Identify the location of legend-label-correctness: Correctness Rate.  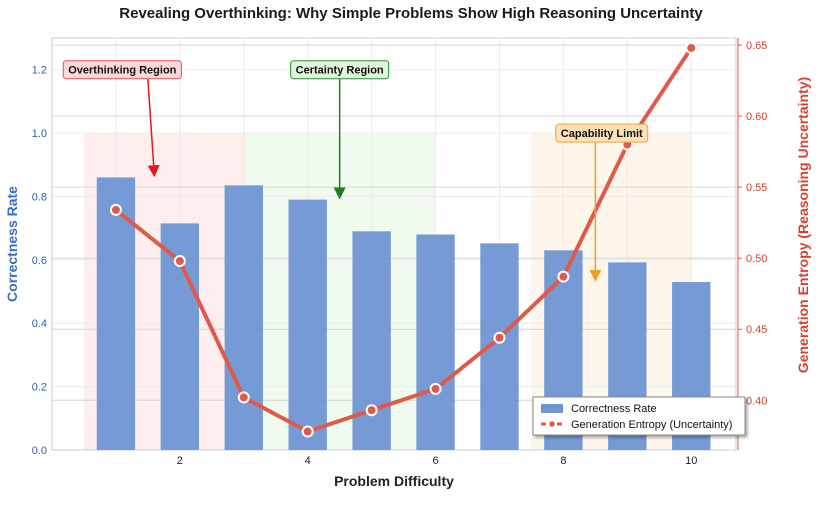
(614, 409).